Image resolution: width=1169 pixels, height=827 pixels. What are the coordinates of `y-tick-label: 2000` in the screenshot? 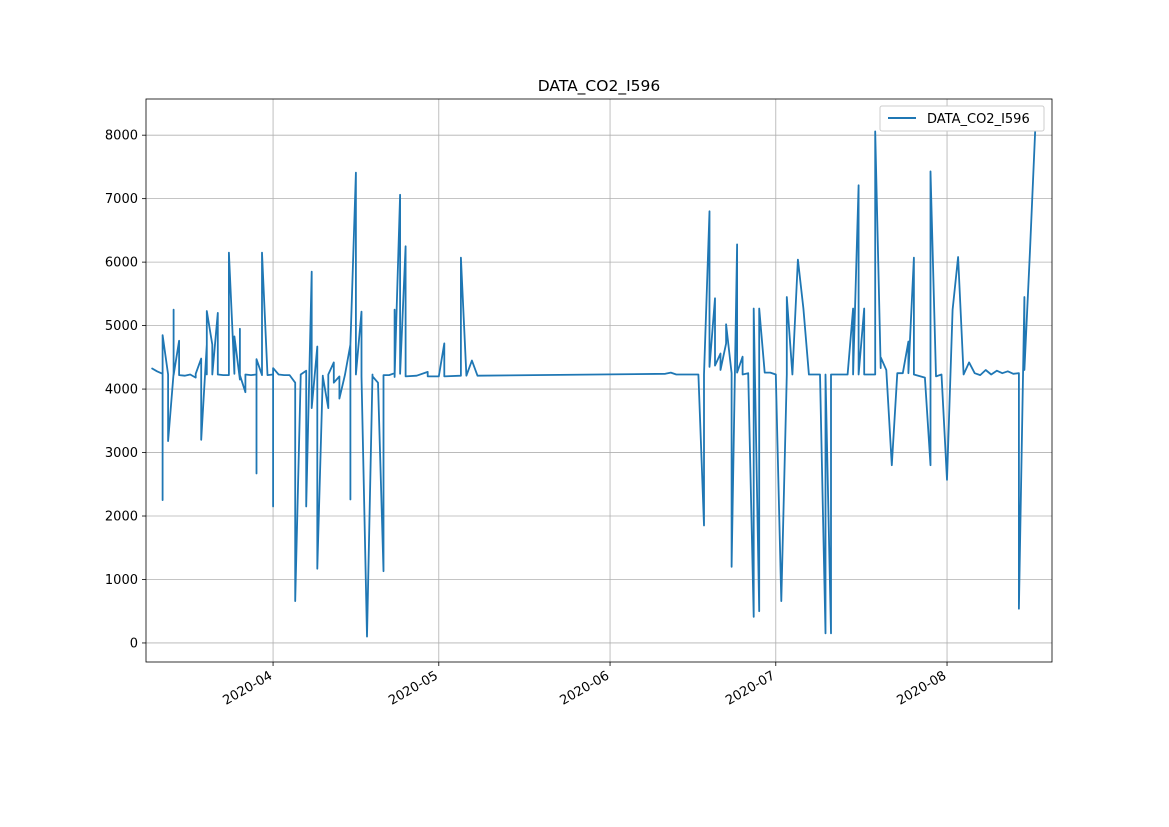 It's located at (121, 517).